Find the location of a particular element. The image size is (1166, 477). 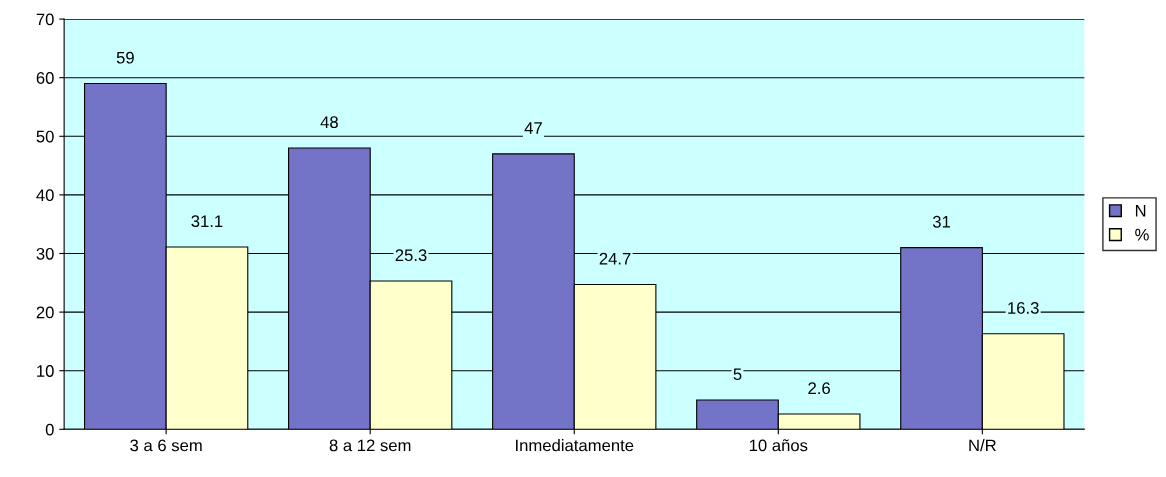

data-label: 25.3 is located at coordinates (411, 255).